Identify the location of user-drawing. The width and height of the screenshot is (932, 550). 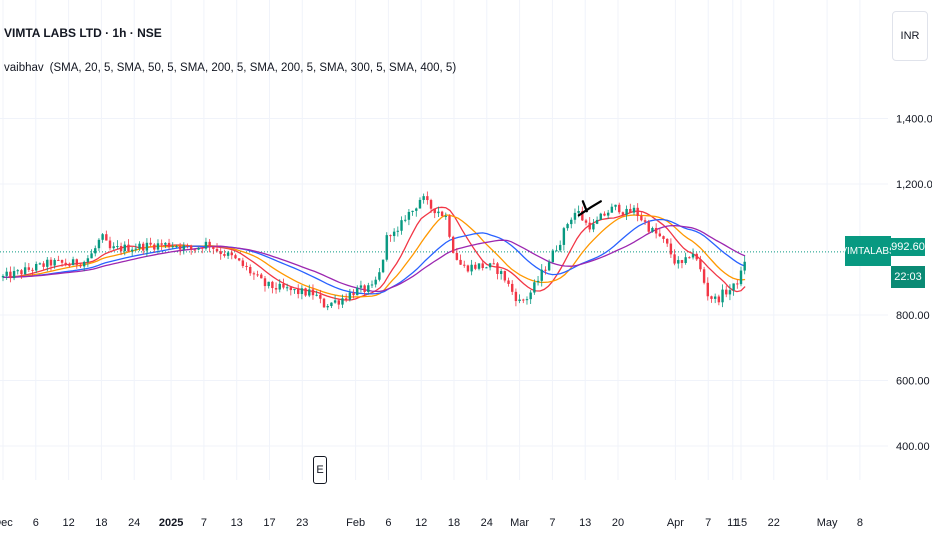
(589, 208).